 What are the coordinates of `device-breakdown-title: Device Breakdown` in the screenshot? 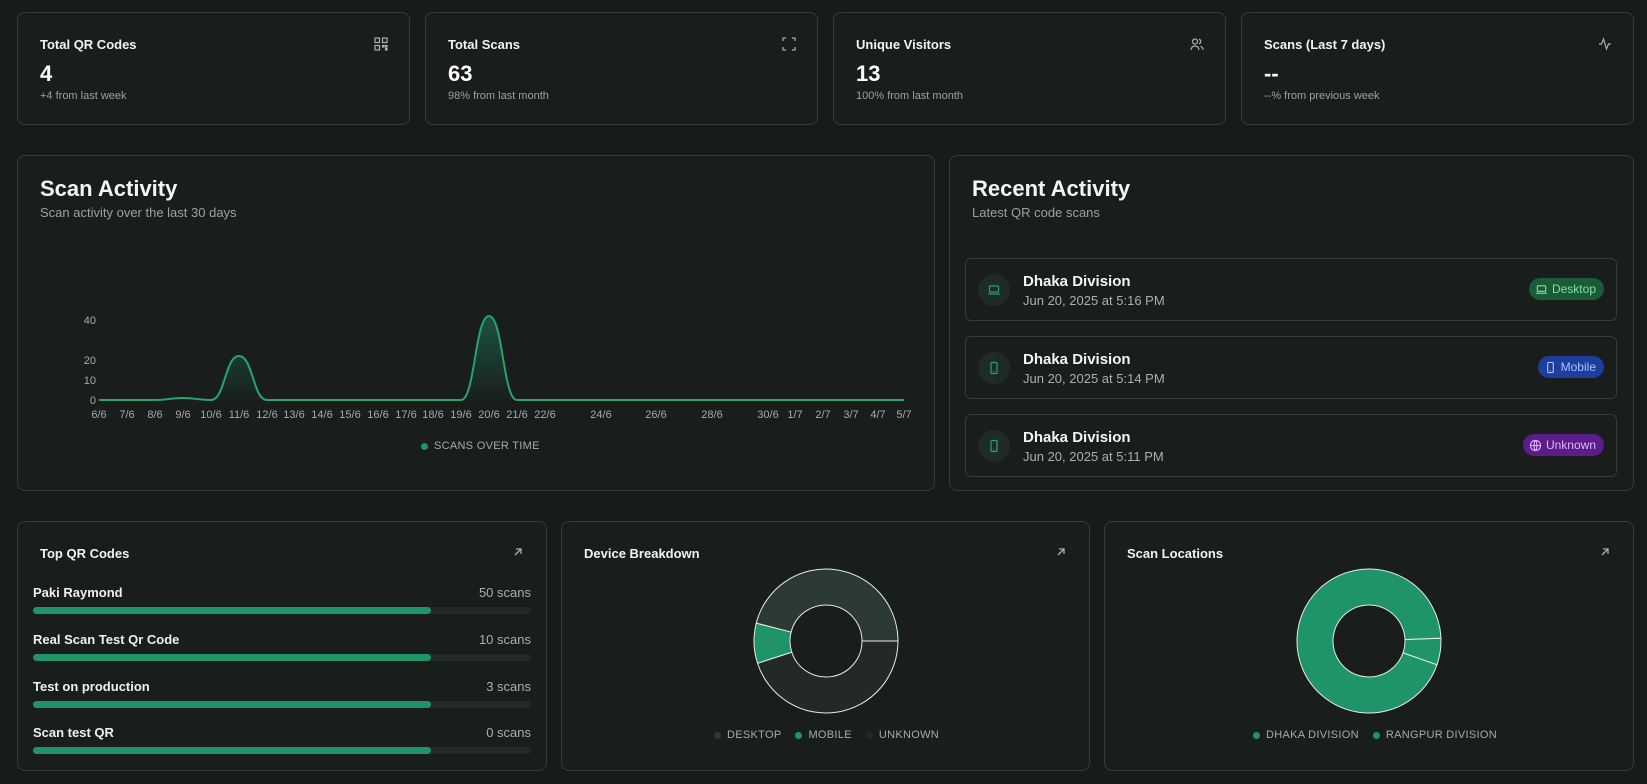 It's located at (642, 553).